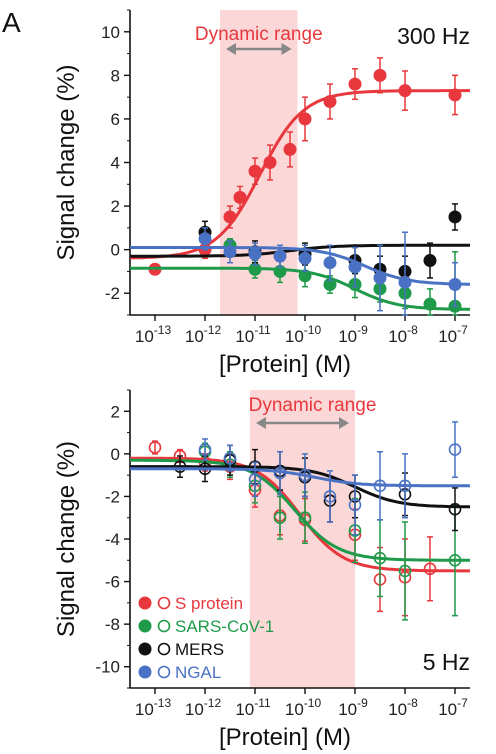  What do you see at coordinates (199, 649) in the screenshot?
I see `legend-label: MERS` at bounding box center [199, 649].